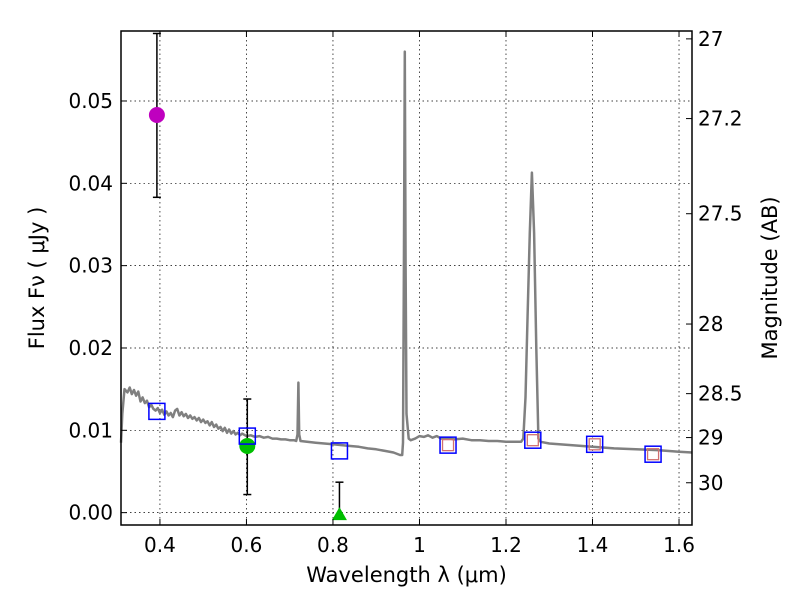 Image resolution: width=800 pixels, height=600 pixels. What do you see at coordinates (710, 324) in the screenshot?
I see `mag-tick-label: 28` at bounding box center [710, 324].